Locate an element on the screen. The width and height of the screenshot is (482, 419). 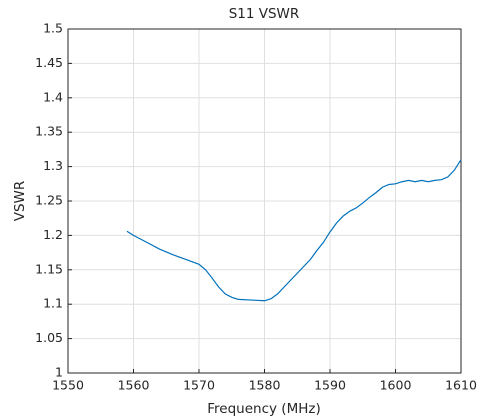
x-tick-label: 1570 is located at coordinates (199, 385).